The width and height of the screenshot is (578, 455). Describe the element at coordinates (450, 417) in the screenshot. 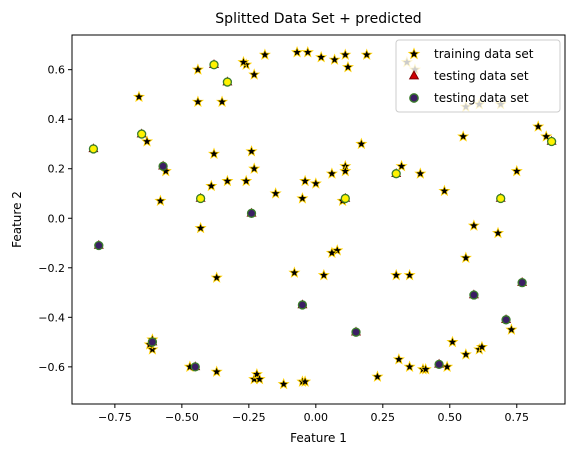

I see `x-tick-label: 0.50` at that location.